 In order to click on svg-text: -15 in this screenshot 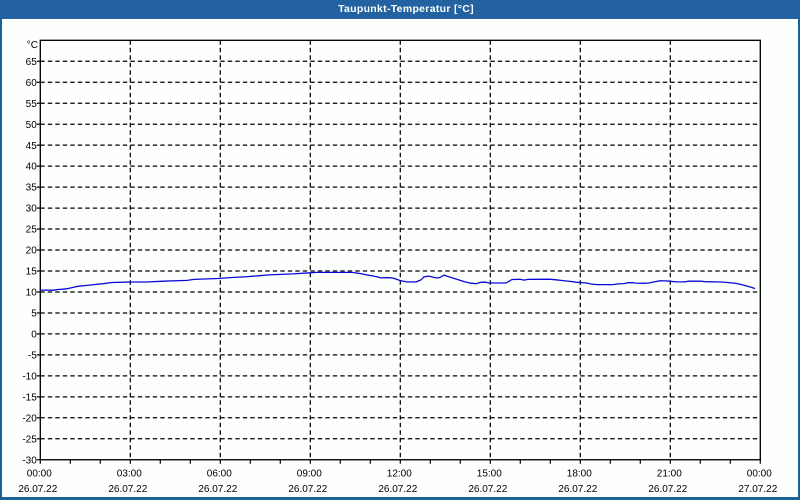, I will do `click(29, 397)`.